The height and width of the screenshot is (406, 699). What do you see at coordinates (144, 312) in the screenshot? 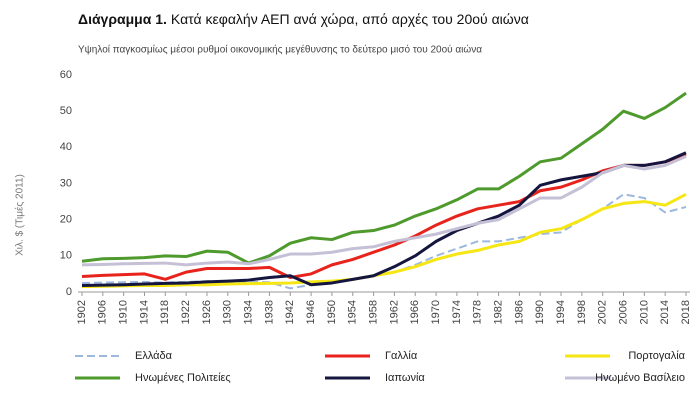
I see `x-tick-label: 1914` at bounding box center [144, 312].